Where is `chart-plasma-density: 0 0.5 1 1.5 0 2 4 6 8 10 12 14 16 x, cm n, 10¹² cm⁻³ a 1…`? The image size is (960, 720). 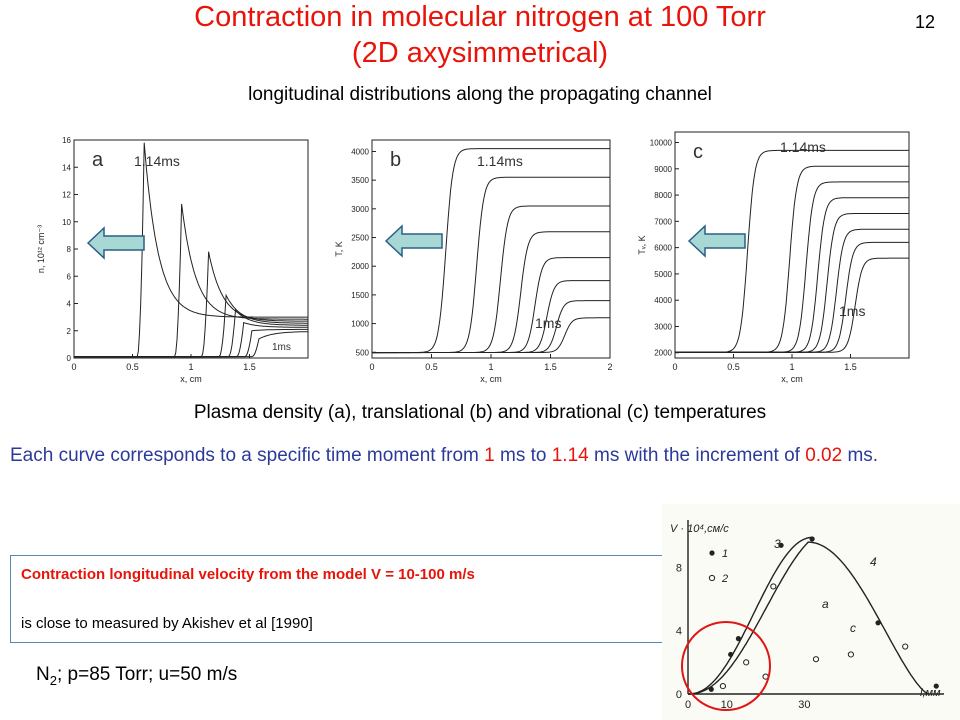
chart-plasma-density: 0 0.5 1 1.5 0 2 4 6 8 10 12 14 16 x, cm n, 10¹² cm⁻³ a 1… is located at coordinates (175, 251).